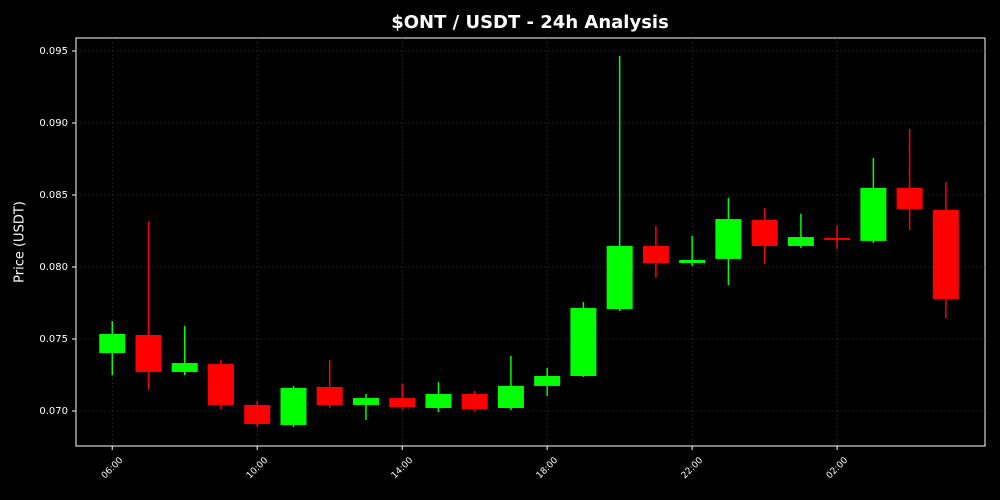 The width and height of the screenshot is (1000, 500). Describe the element at coordinates (53, 195) in the screenshot. I see `y-tick-label: 0.085` at that location.